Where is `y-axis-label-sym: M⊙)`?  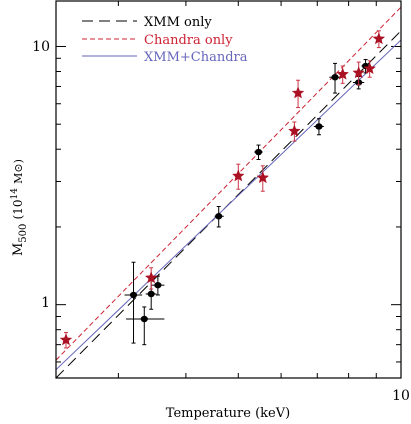
y-axis-label-sym: M⊙) is located at coordinates (18, 171).